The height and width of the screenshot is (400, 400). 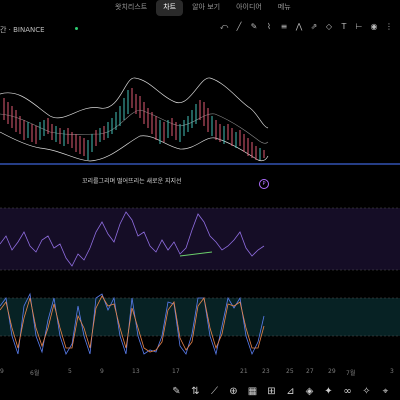 I want to click on symbol-label: 간 · BINANCE, so click(x=22, y=30).